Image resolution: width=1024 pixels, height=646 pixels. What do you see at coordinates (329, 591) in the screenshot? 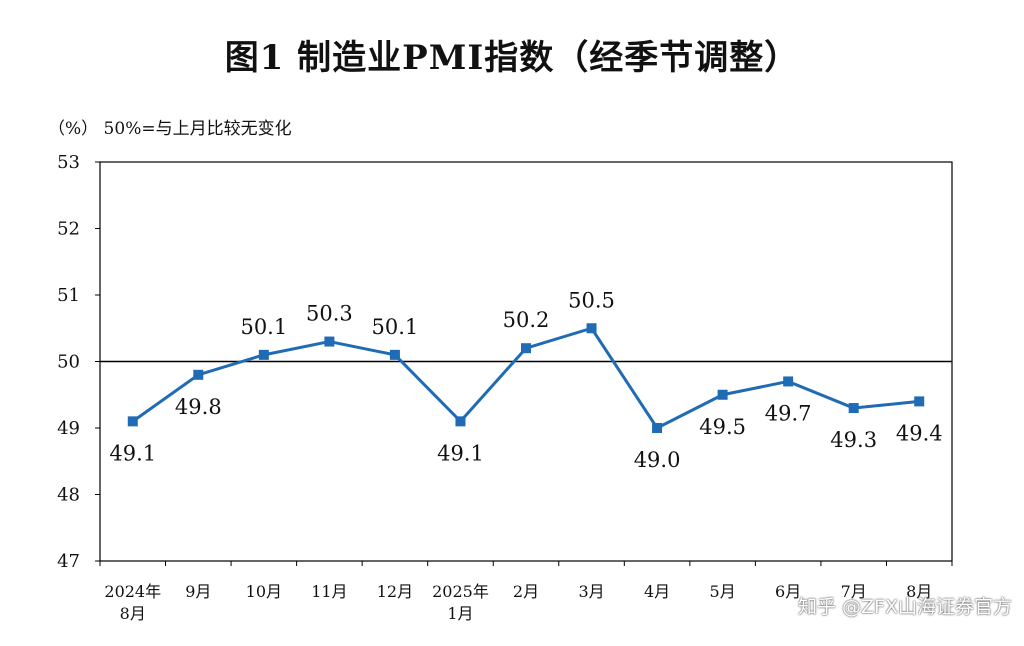
I see `x-tick-label: 11月` at bounding box center [329, 591].